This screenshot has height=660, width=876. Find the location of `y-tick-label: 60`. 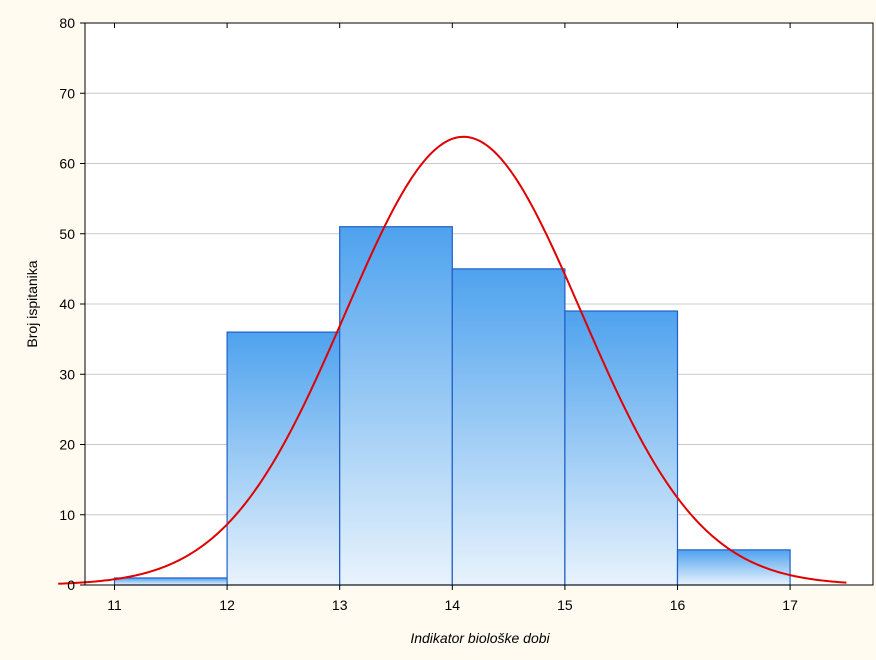

y-tick-label: 60 is located at coordinates (67, 164).